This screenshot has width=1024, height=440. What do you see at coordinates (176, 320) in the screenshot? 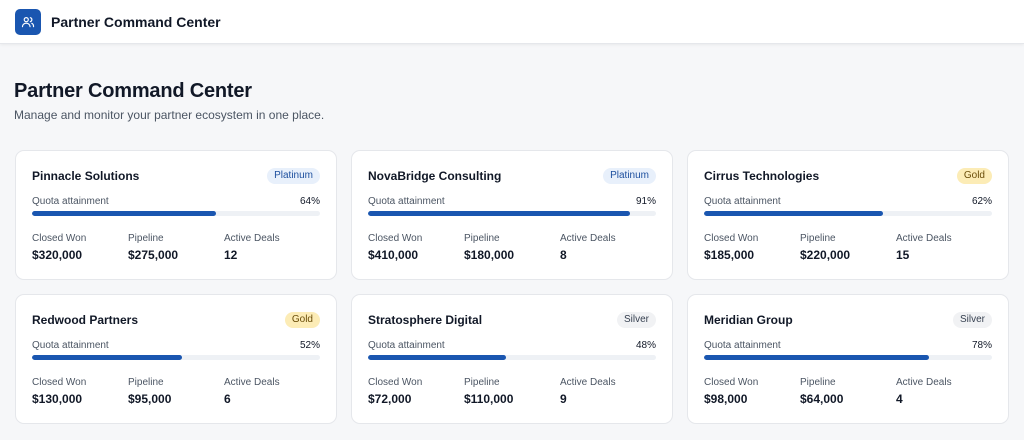
I see `card-header: Redwood Partners Gold` at bounding box center [176, 320].